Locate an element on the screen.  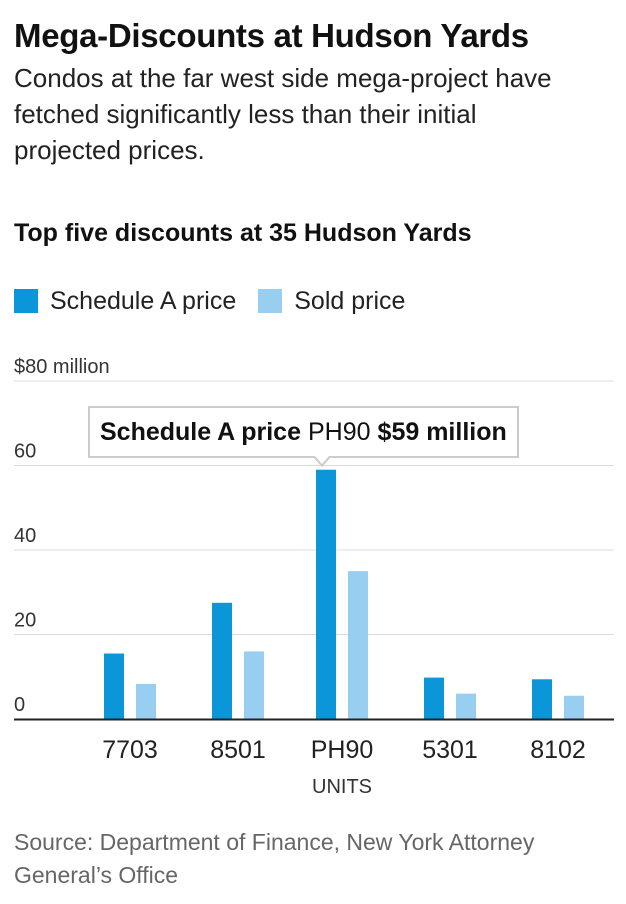
legend-label-sold: Sold price is located at coordinates (350, 300).